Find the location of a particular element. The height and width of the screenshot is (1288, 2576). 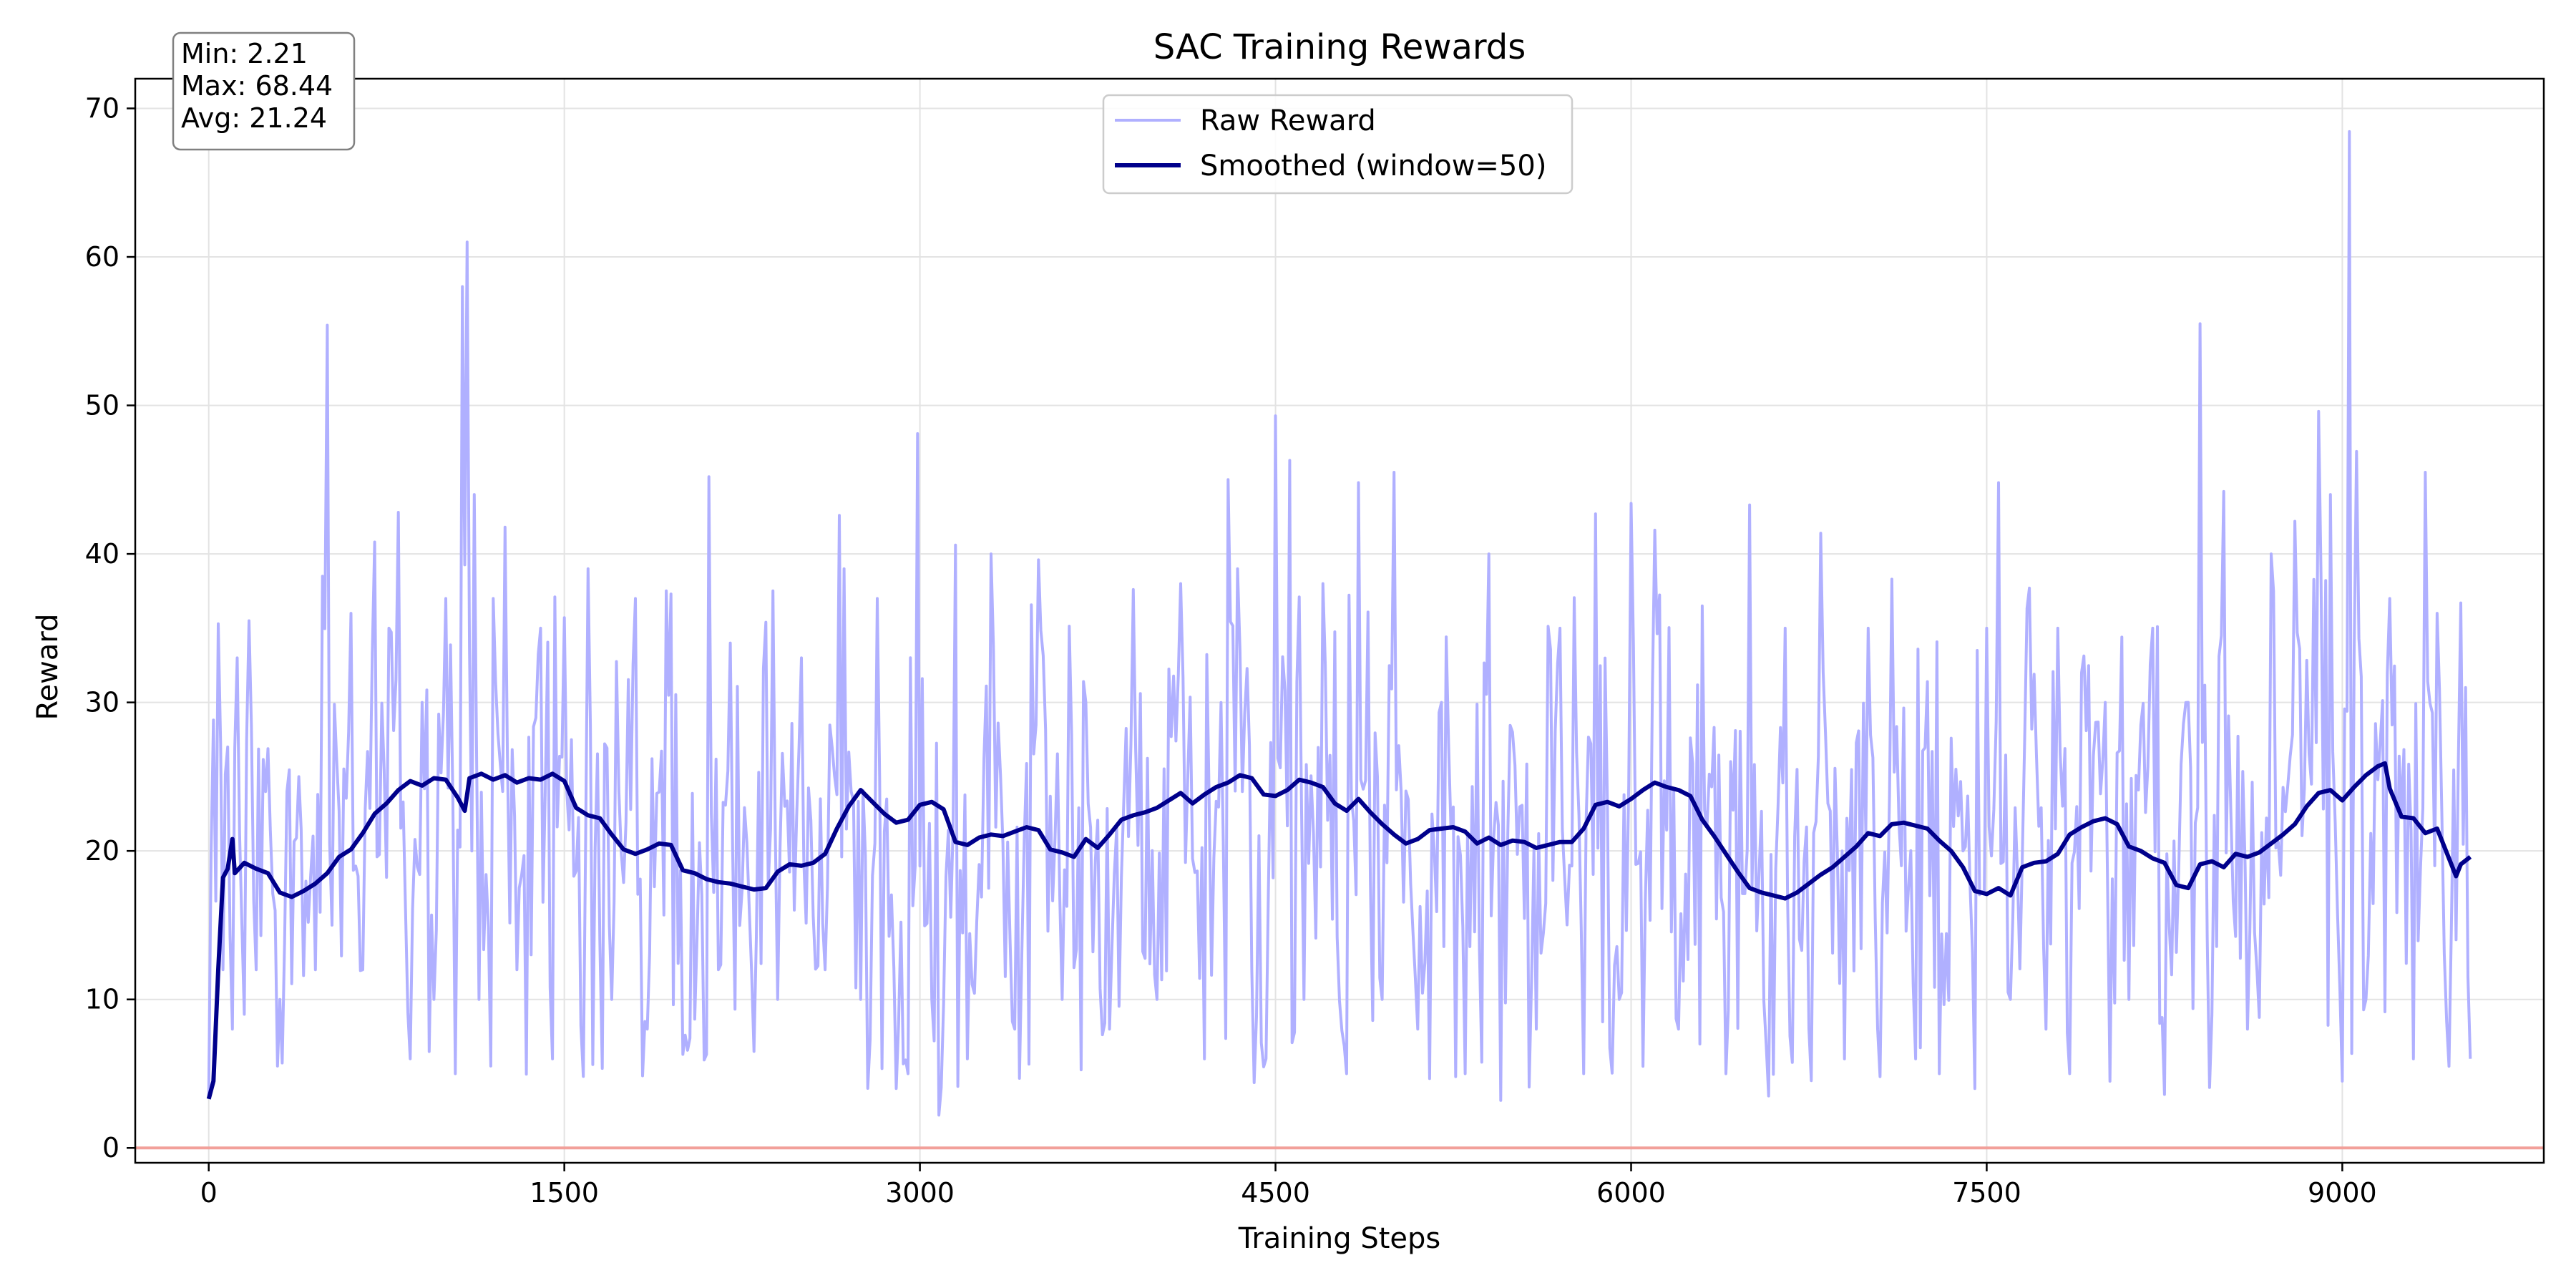

stats-box-frame is located at coordinates (264, 91).